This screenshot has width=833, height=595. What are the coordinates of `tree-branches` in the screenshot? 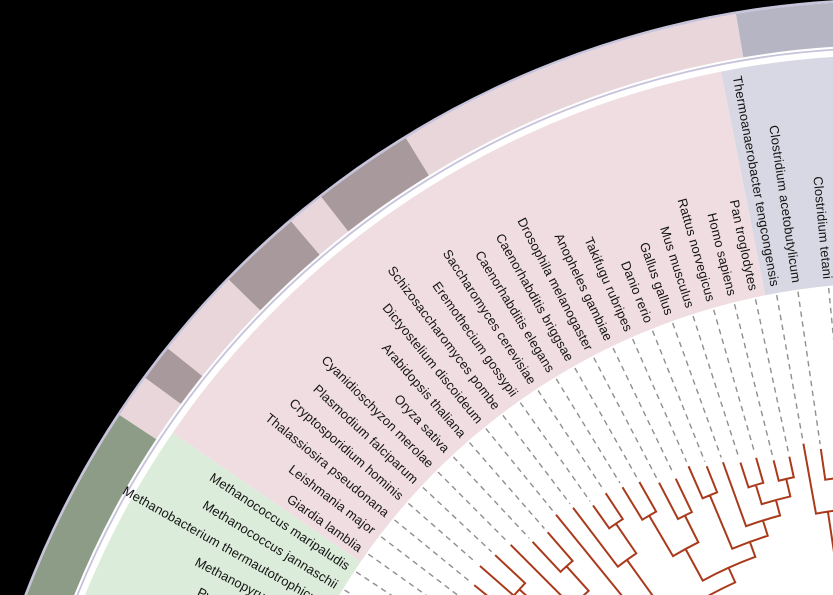 It's located at (653, 519).